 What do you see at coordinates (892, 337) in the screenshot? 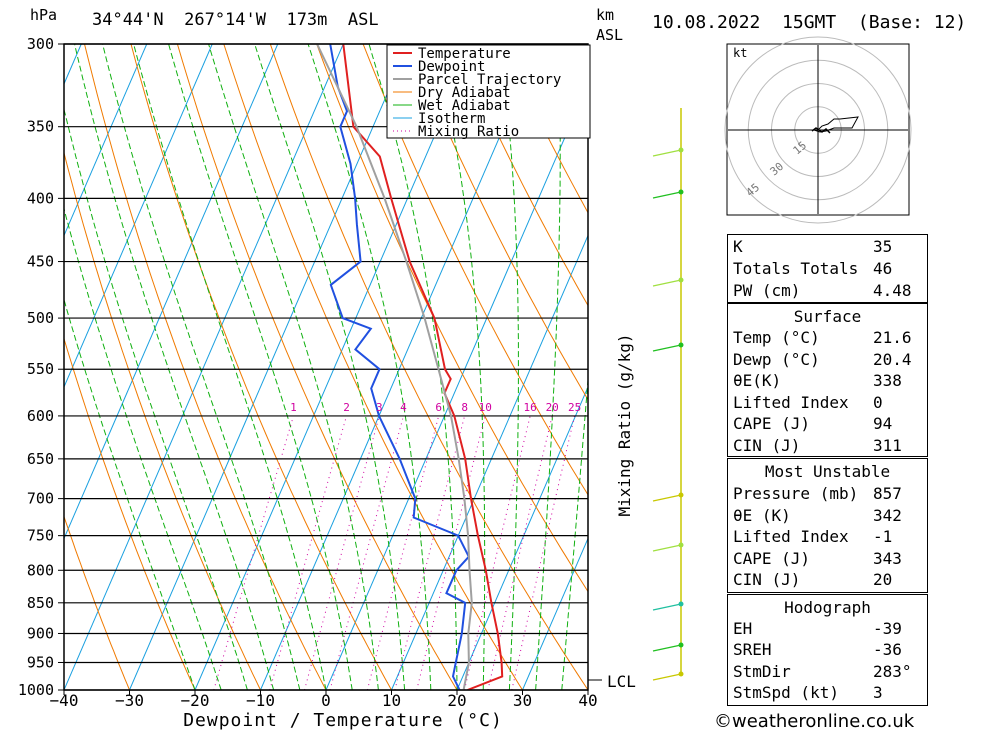
I see `surface-temp-value: 21.6` at bounding box center [892, 337].